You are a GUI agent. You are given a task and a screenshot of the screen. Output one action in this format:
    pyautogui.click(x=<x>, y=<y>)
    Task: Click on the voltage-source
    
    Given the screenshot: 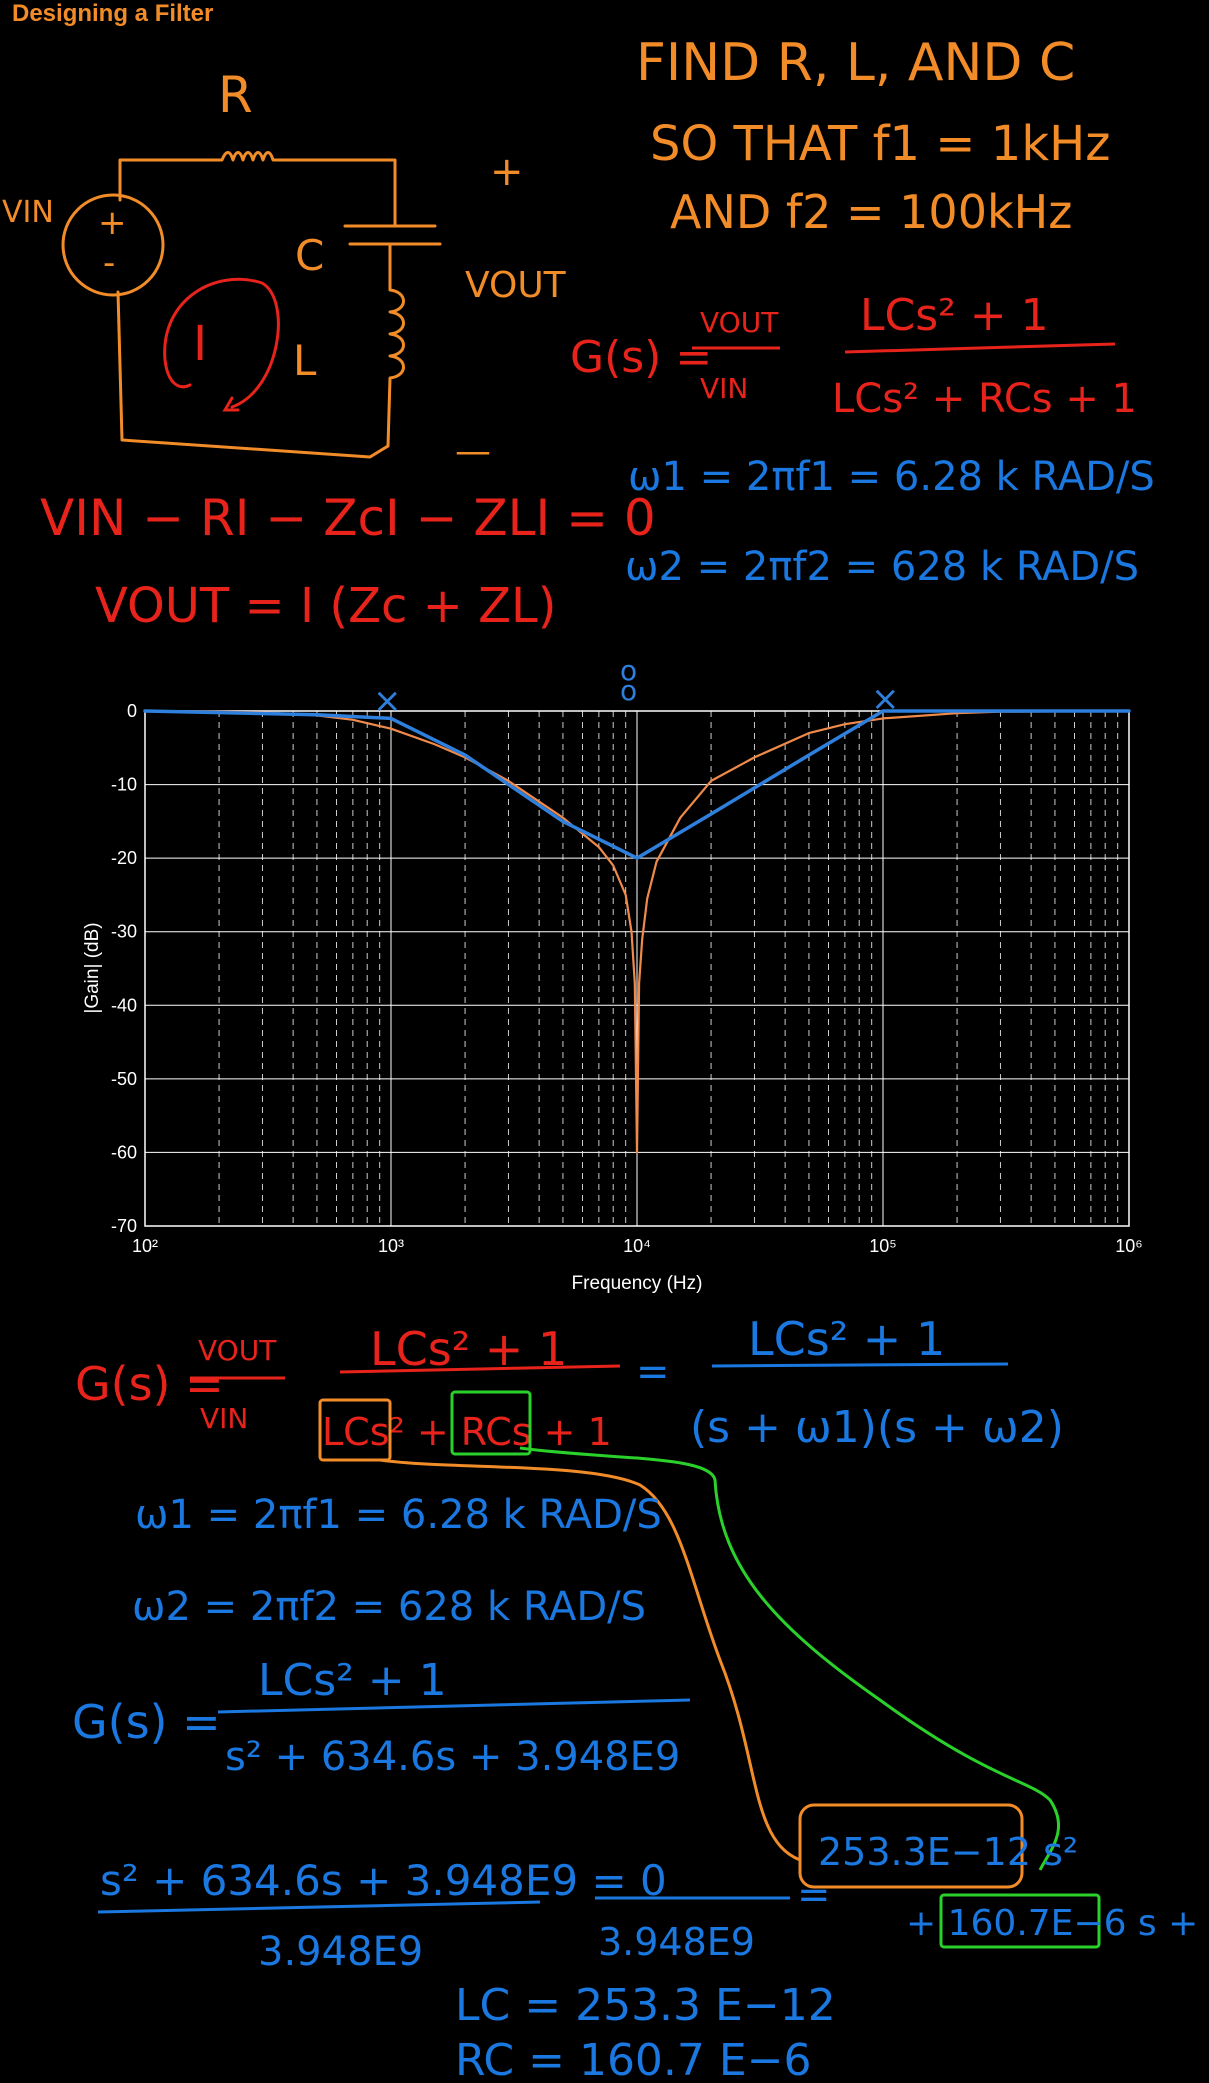 What is the action you would take?
    pyautogui.click(x=113, y=245)
    